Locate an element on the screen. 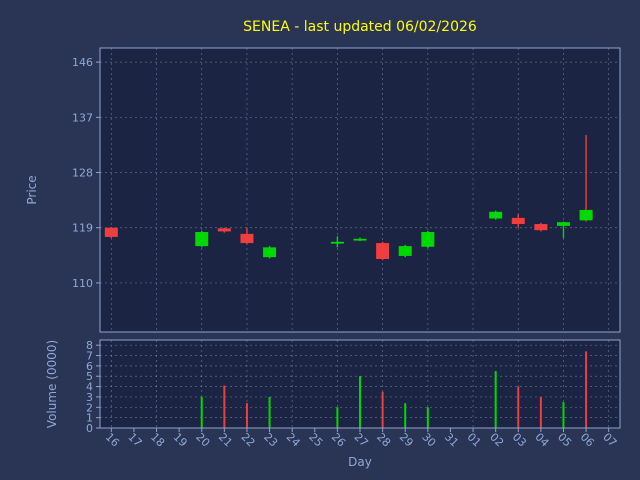 This screenshot has width=640, height=480. volume-tick-label: 8 is located at coordinates (89, 345).